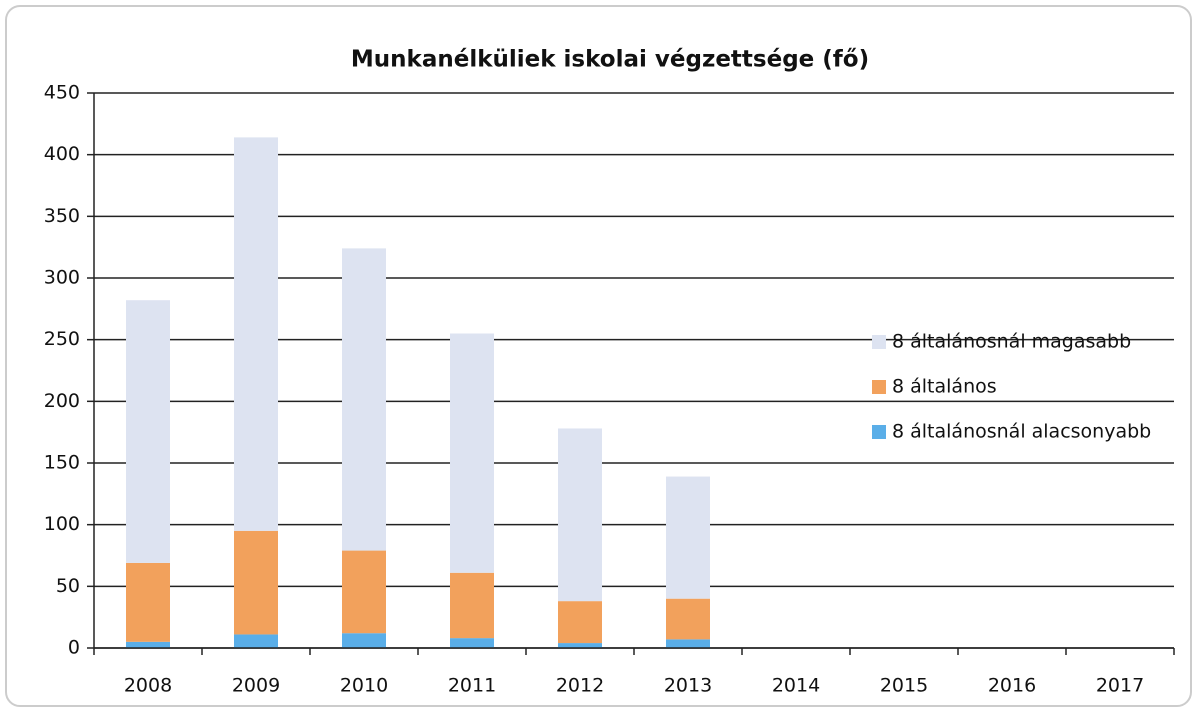 Image resolution: width=1197 pixels, height=712 pixels. Describe the element at coordinates (580, 686) in the screenshot. I see `x-tick-label: 2012` at that location.